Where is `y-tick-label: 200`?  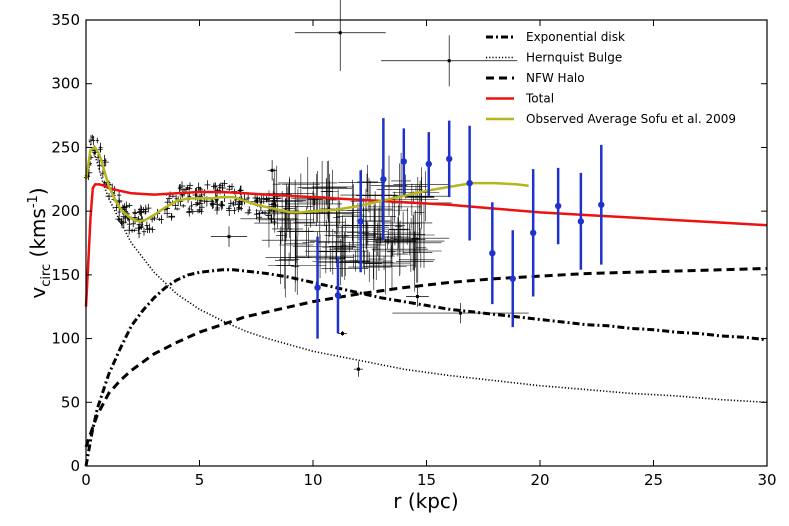
y-tick-label: 200 is located at coordinates (65, 211).